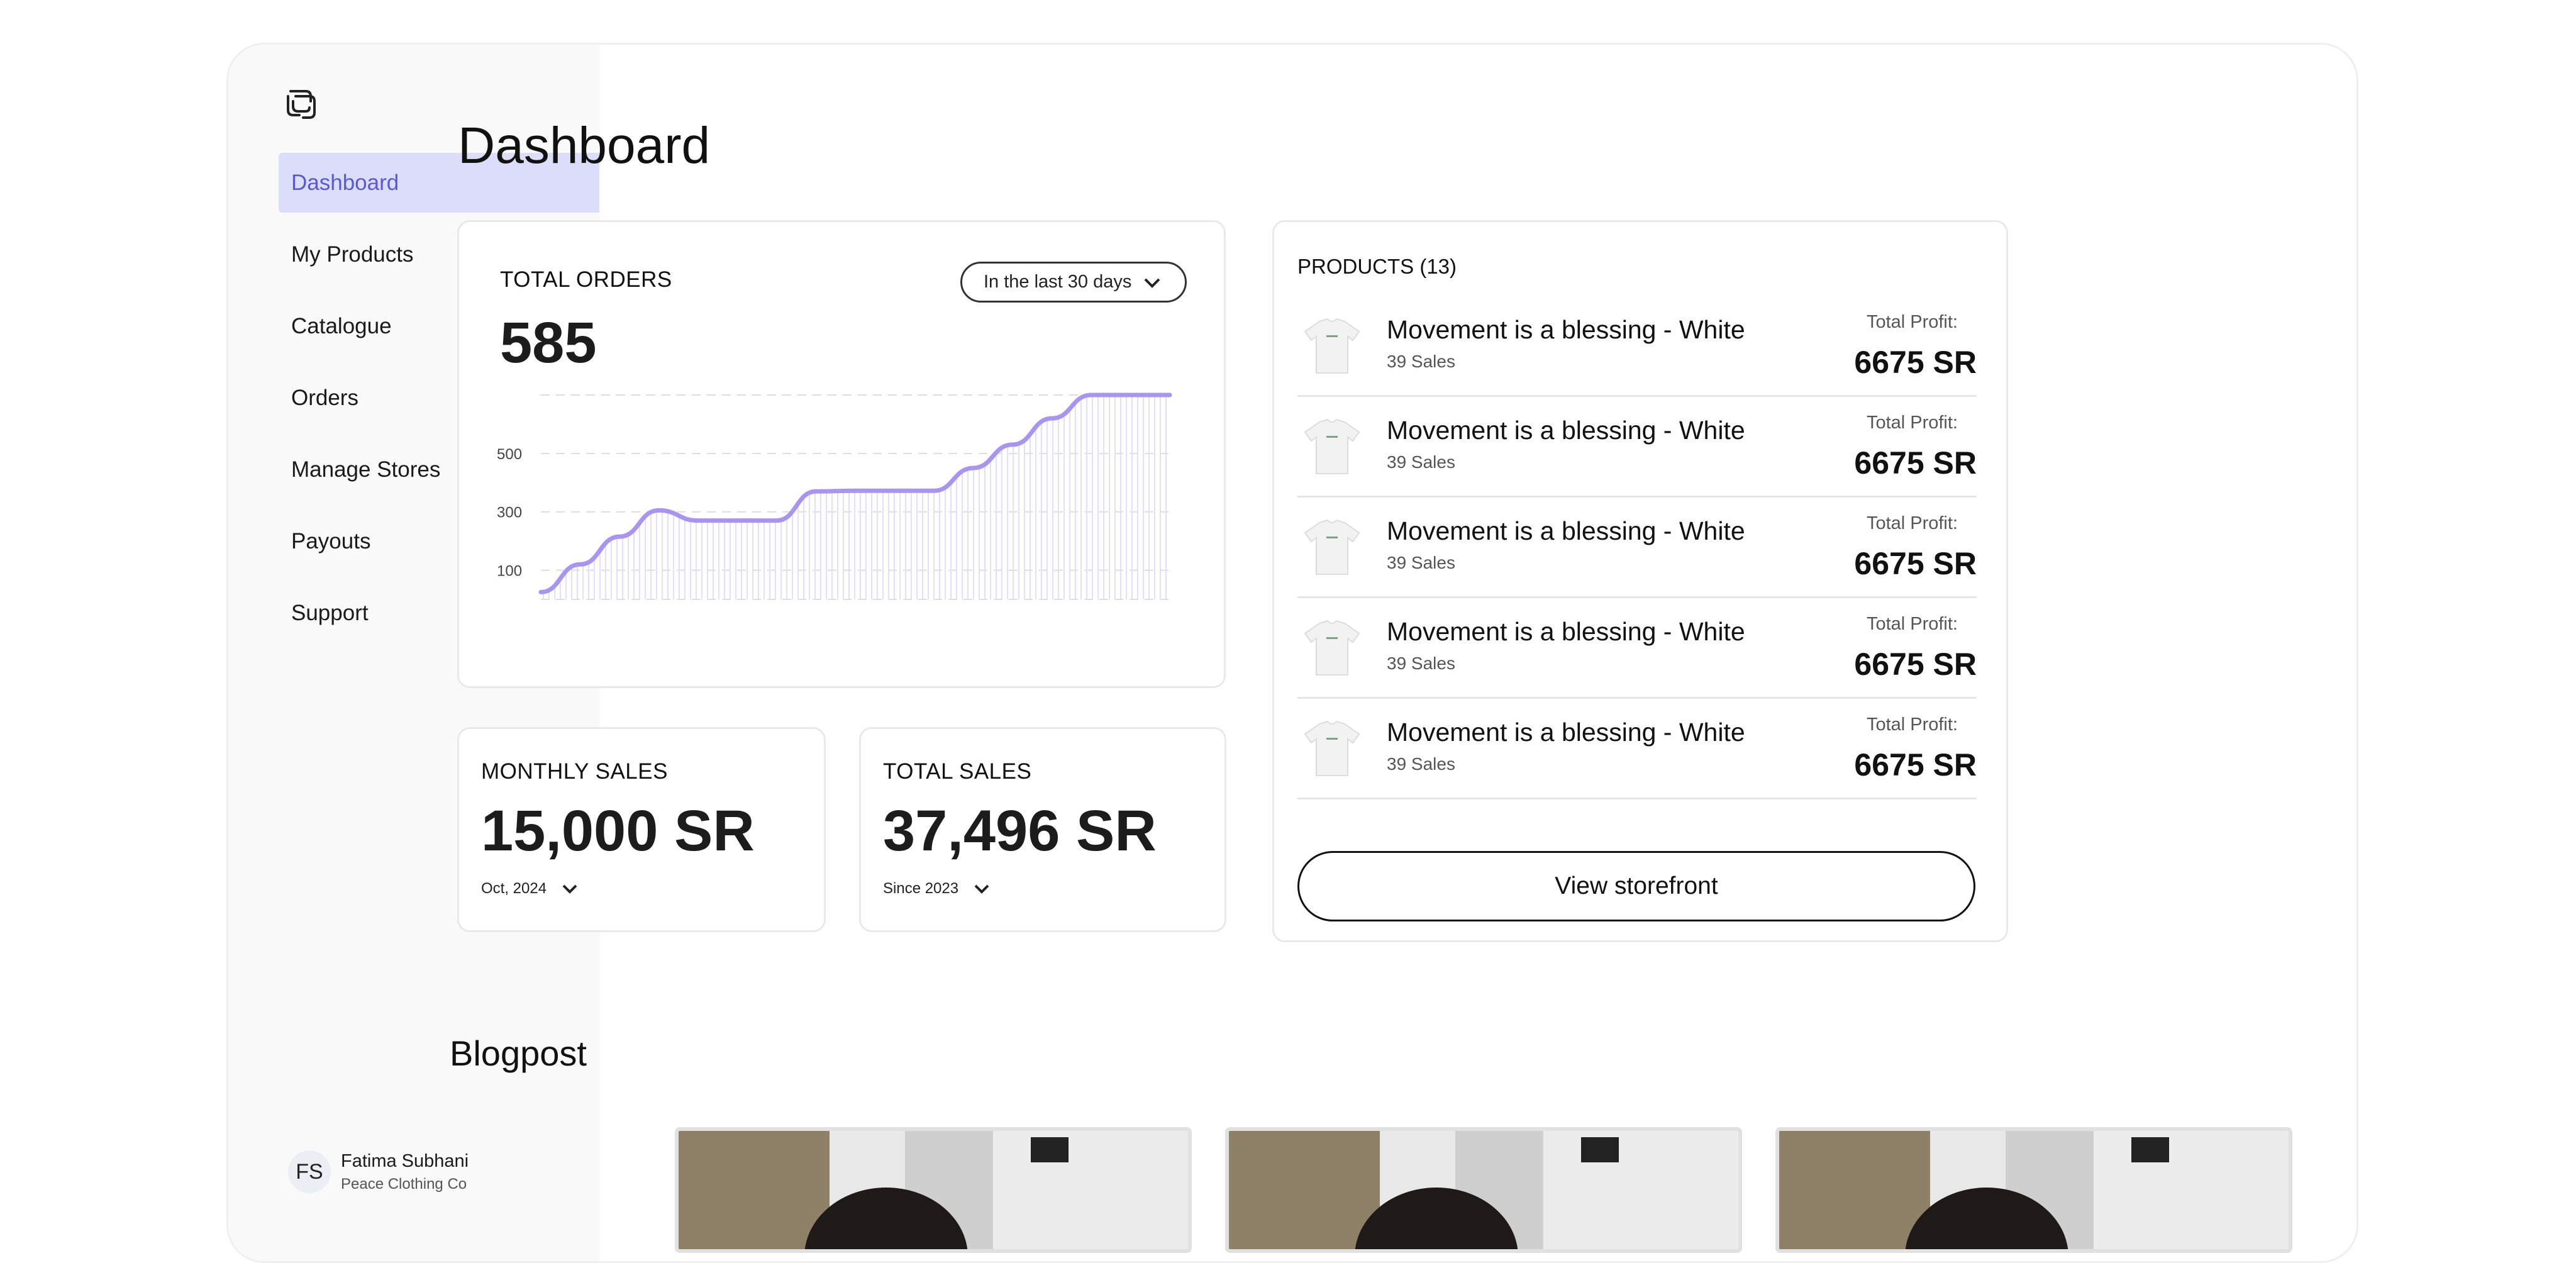 Image resolution: width=2576 pixels, height=1263 pixels. Describe the element at coordinates (855, 493) in the screenshot. I see `chart-series-line` at that location.